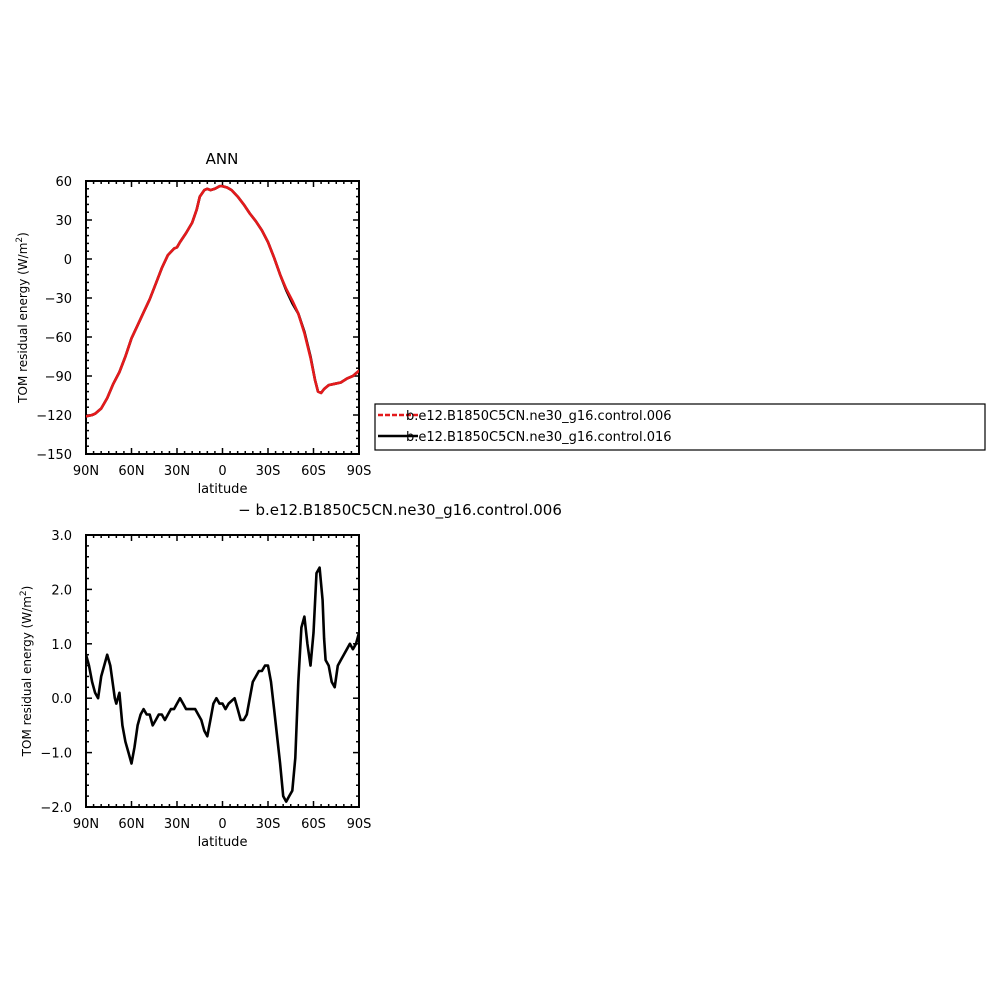 The width and height of the screenshot is (1000, 1003). Describe the element at coordinates (539, 416) in the screenshot. I see `legend-label: b.e12.B1850C5CN.ne30_g16.control.006` at that location.